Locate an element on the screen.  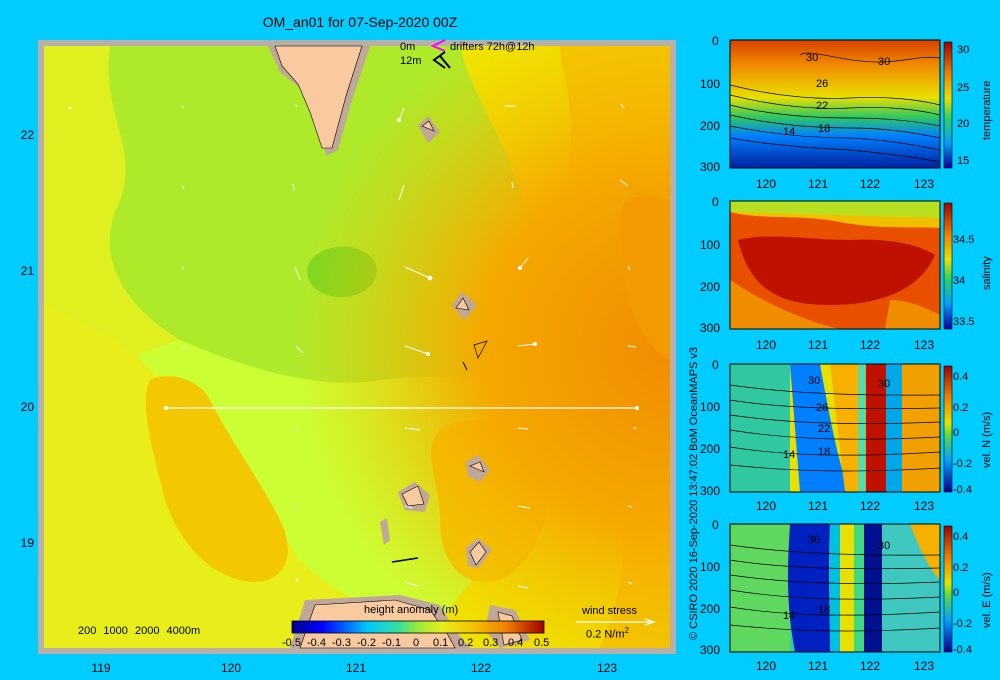
vele-cb--0.2: -0.2 is located at coordinates (962, 624).